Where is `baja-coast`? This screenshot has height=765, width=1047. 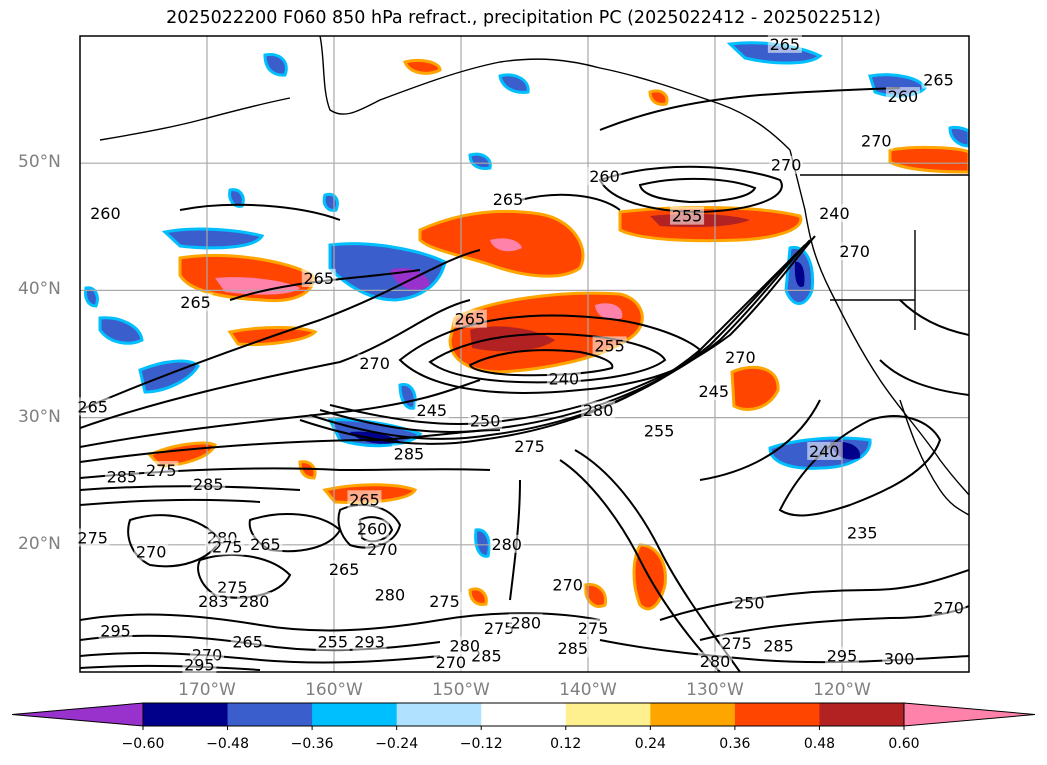 baja-coast is located at coordinates (934, 457).